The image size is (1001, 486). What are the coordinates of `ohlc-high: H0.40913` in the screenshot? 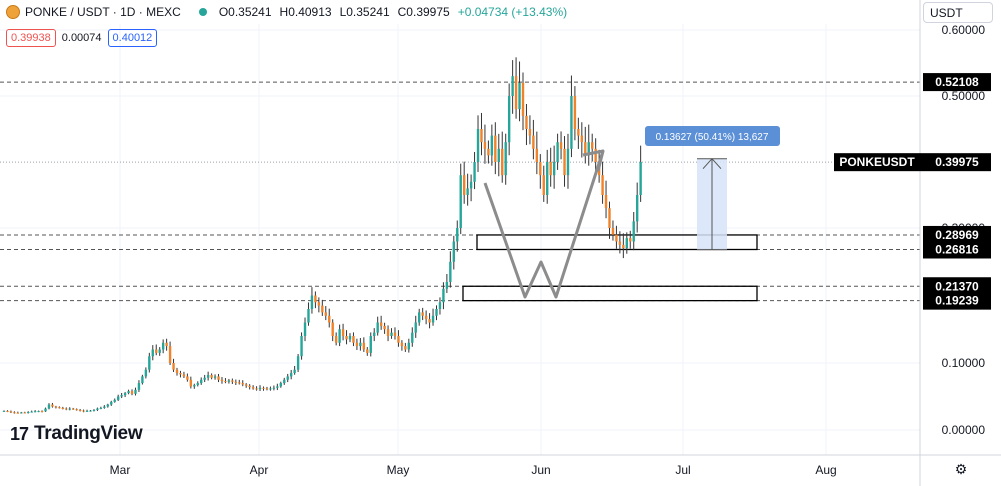 It's located at (305, 12).